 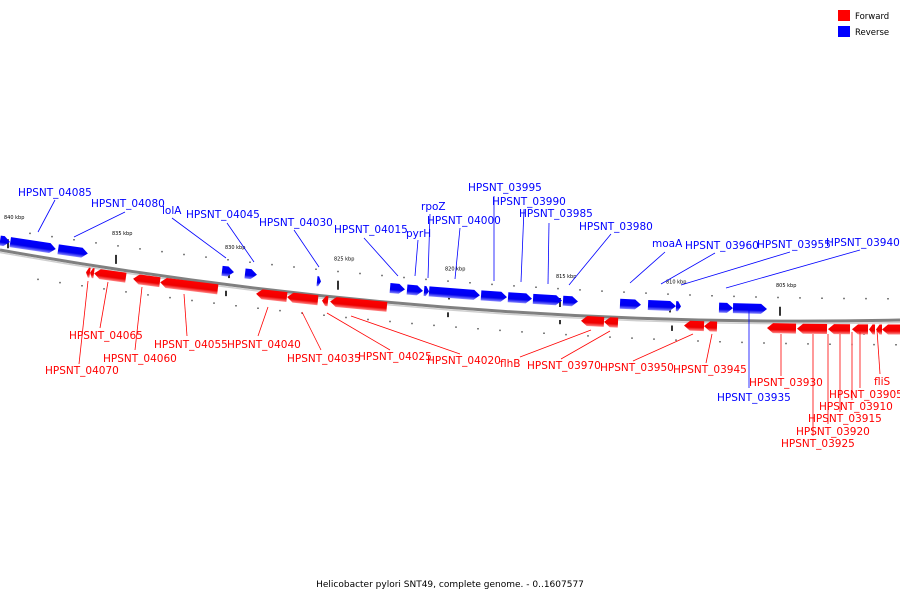 I want to click on gene-label-hpsnt-03990: HPSNT_03990, so click(x=529, y=239).